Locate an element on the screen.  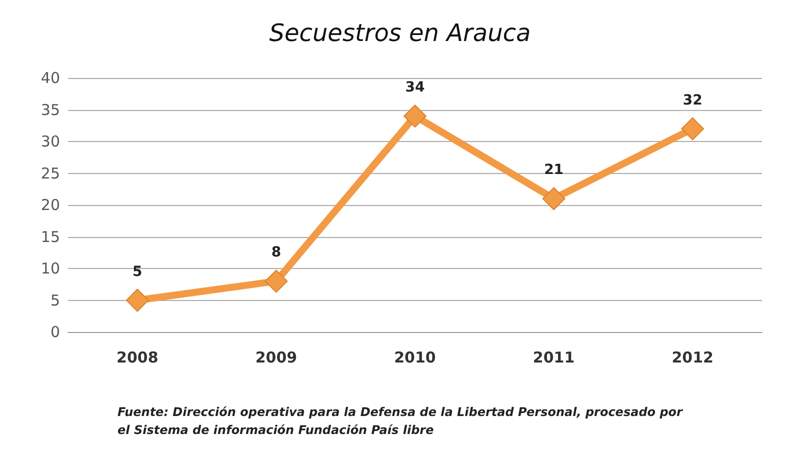
source-note: Fuente: Dirección operativa para la Defensa de la Libertad Personal, procesado por el Sistema de información Fundación País libre is located at coordinates (401, 421).